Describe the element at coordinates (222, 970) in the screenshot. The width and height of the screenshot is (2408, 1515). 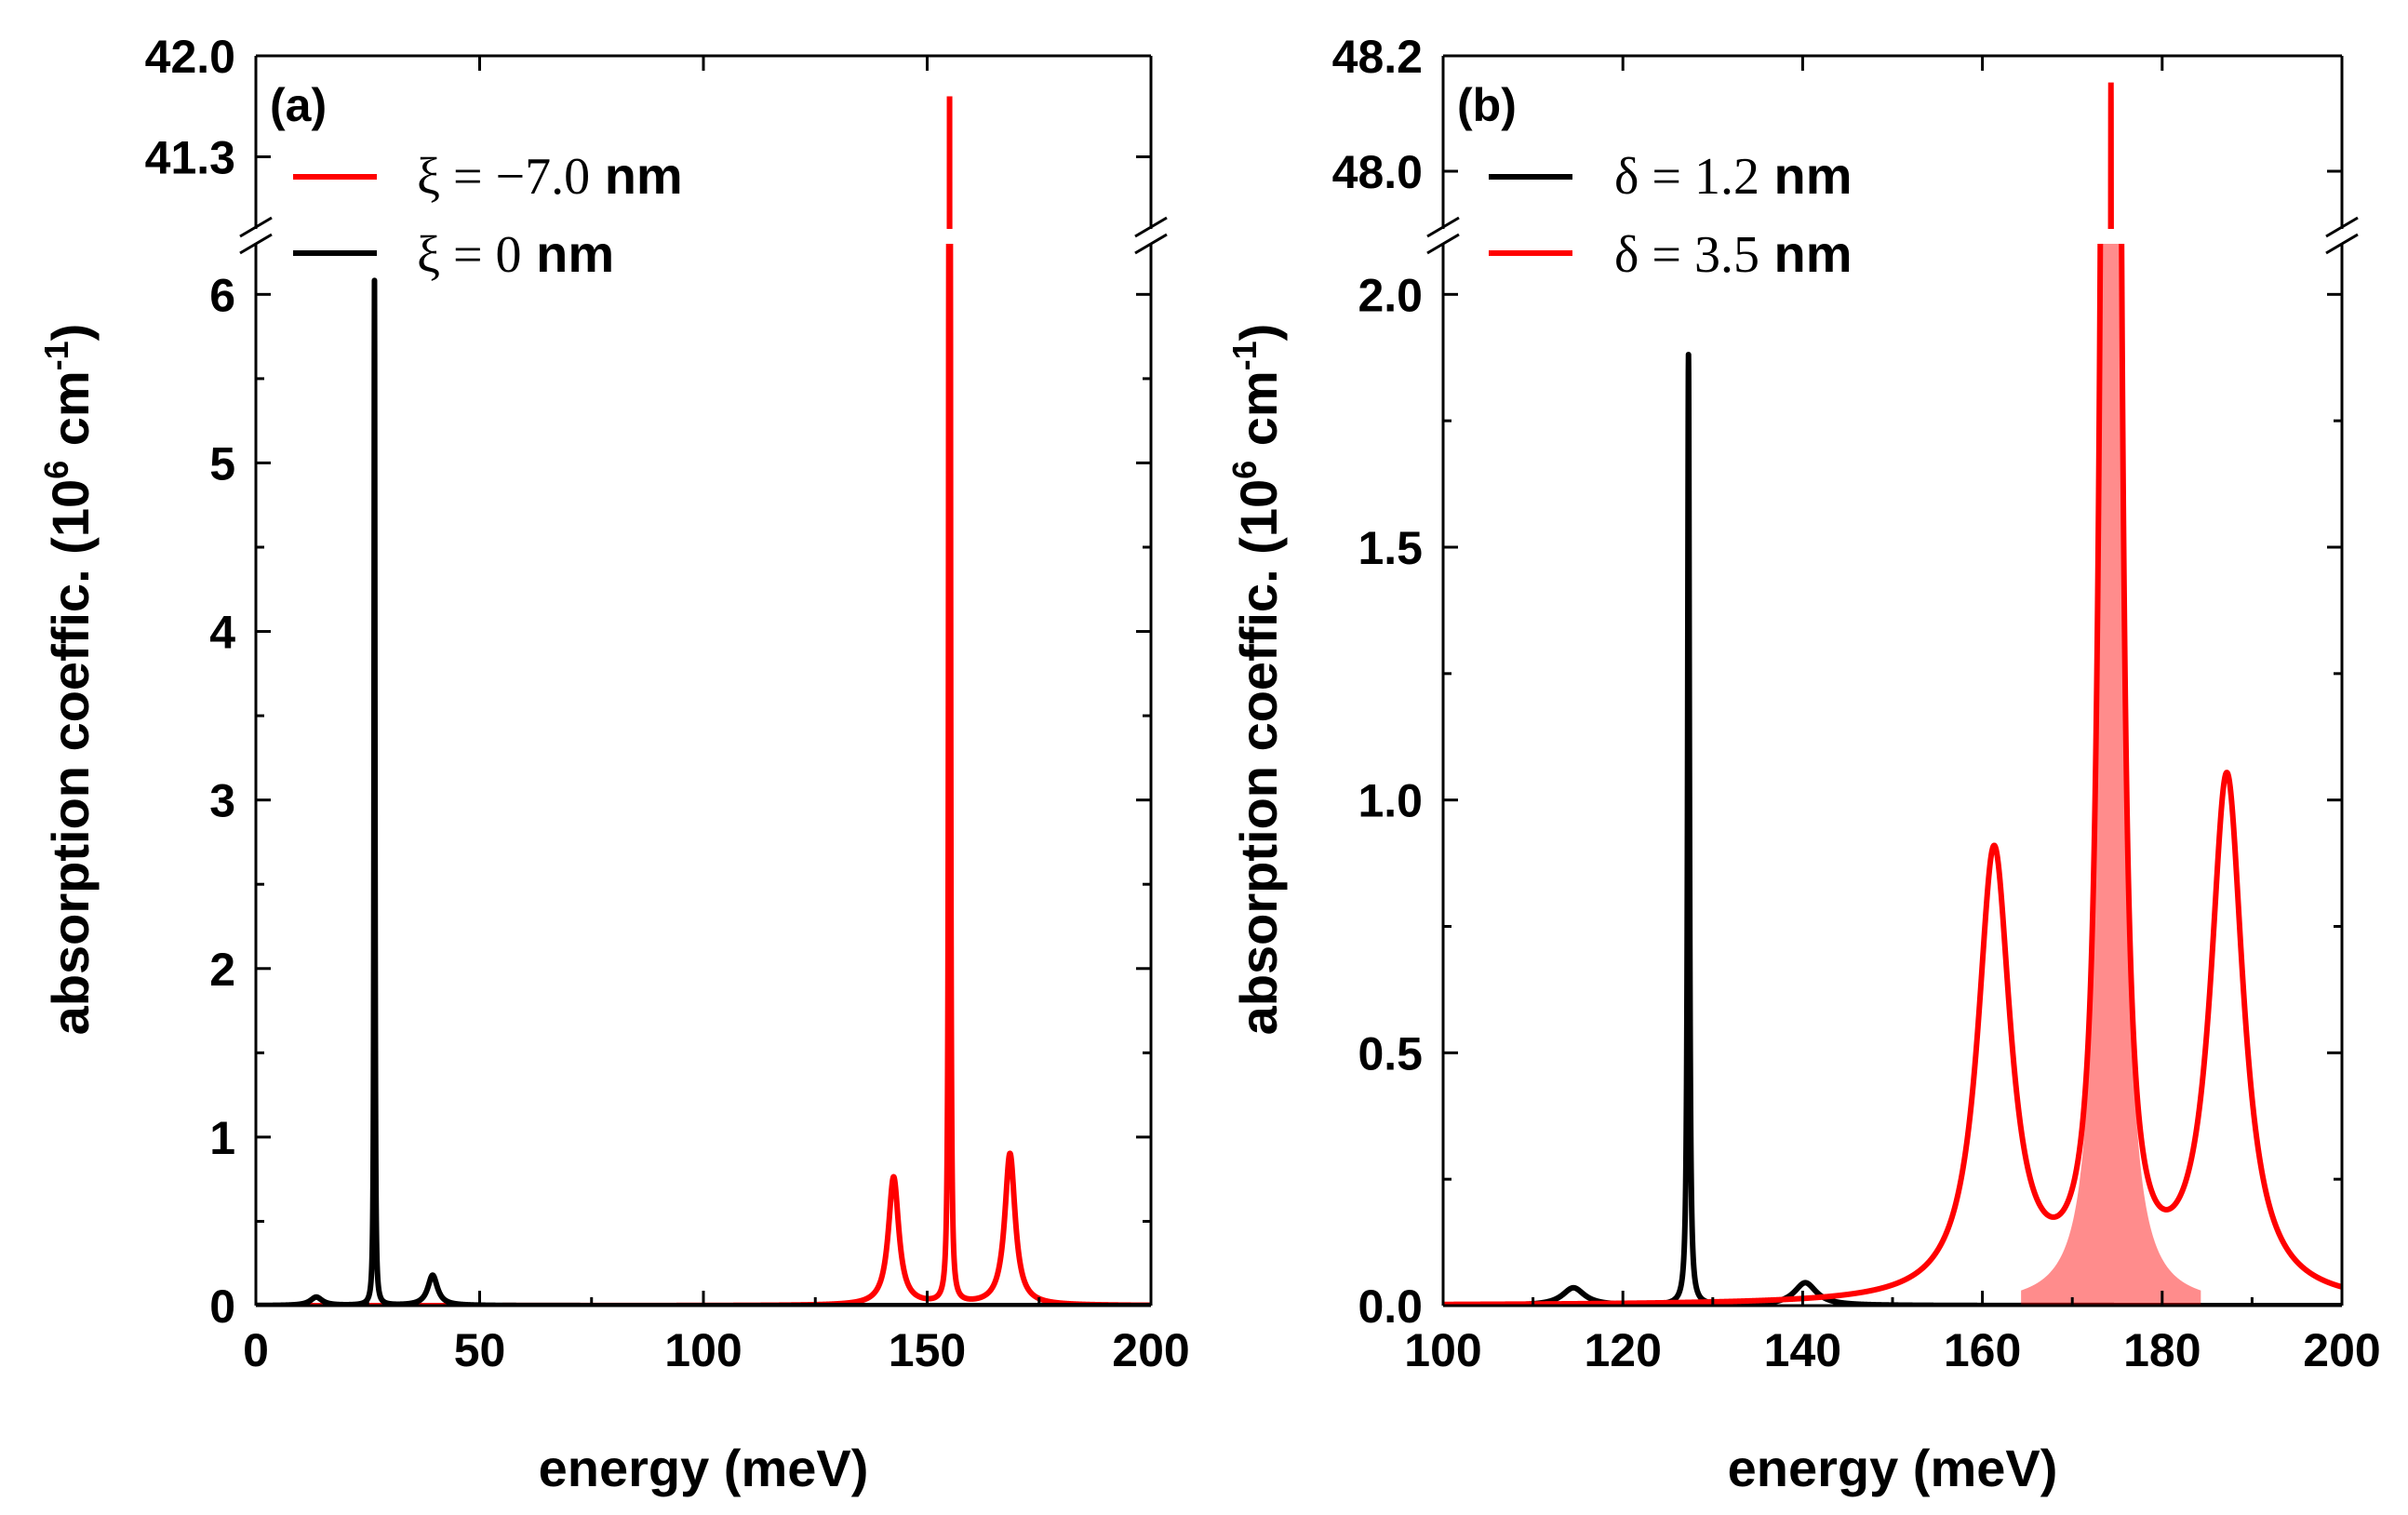
I see `panel-a-ytick-label: 2` at that location.